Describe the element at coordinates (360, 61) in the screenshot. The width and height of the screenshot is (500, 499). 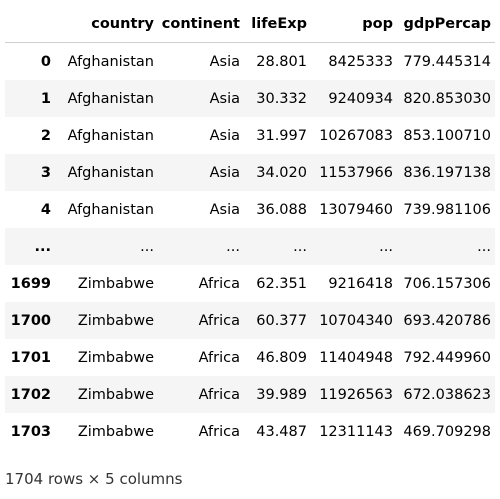
I see `cell-pop: 8425333` at that location.